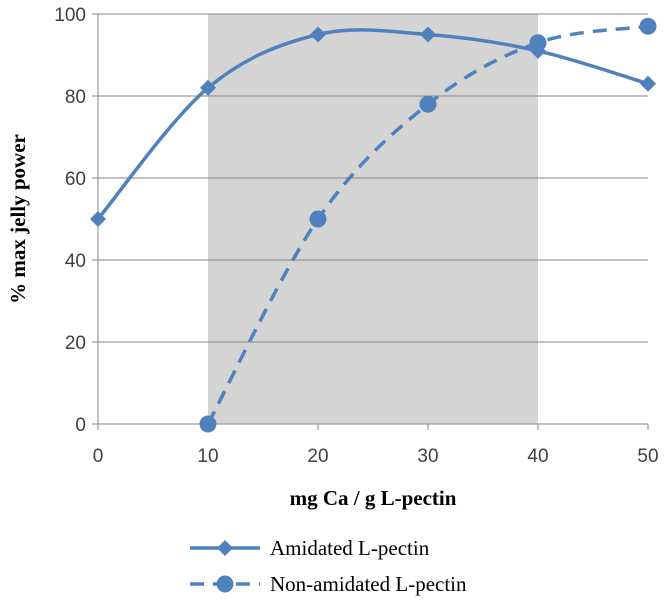  What do you see at coordinates (75, 261) in the screenshot?
I see `y-tick-label: 40` at bounding box center [75, 261].